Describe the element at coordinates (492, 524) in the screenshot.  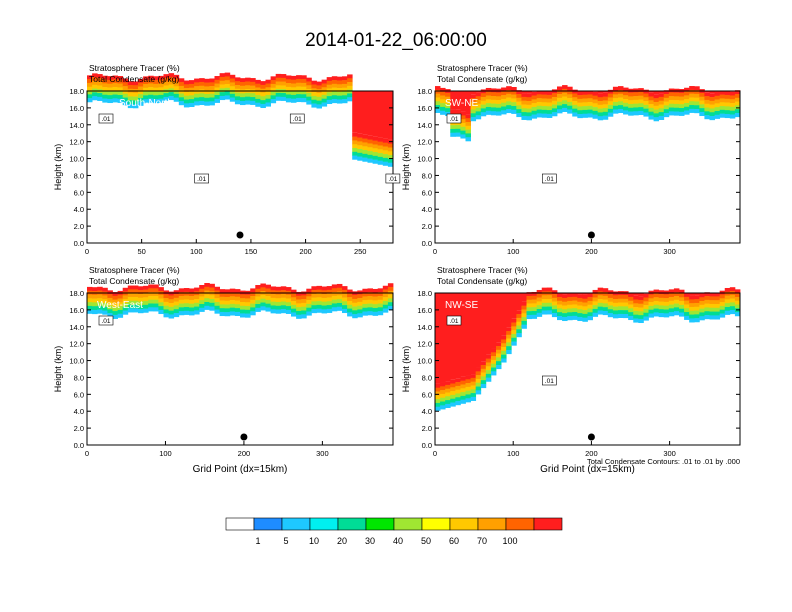
I see `colorbar-swatch` at that location.